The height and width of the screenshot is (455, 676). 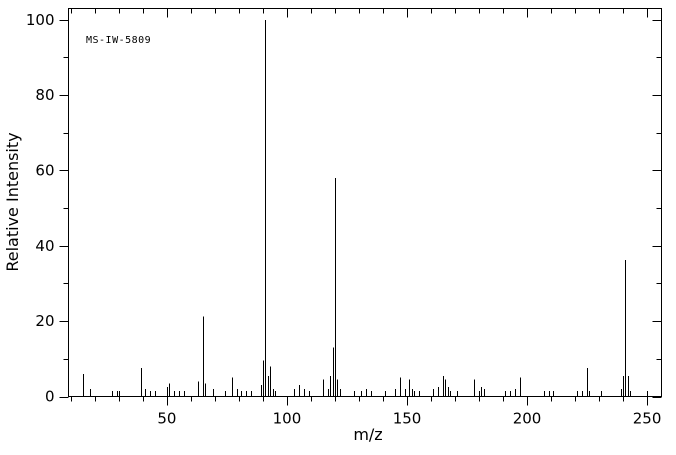 I want to click on y-tick-label: 60, so click(x=44, y=170).